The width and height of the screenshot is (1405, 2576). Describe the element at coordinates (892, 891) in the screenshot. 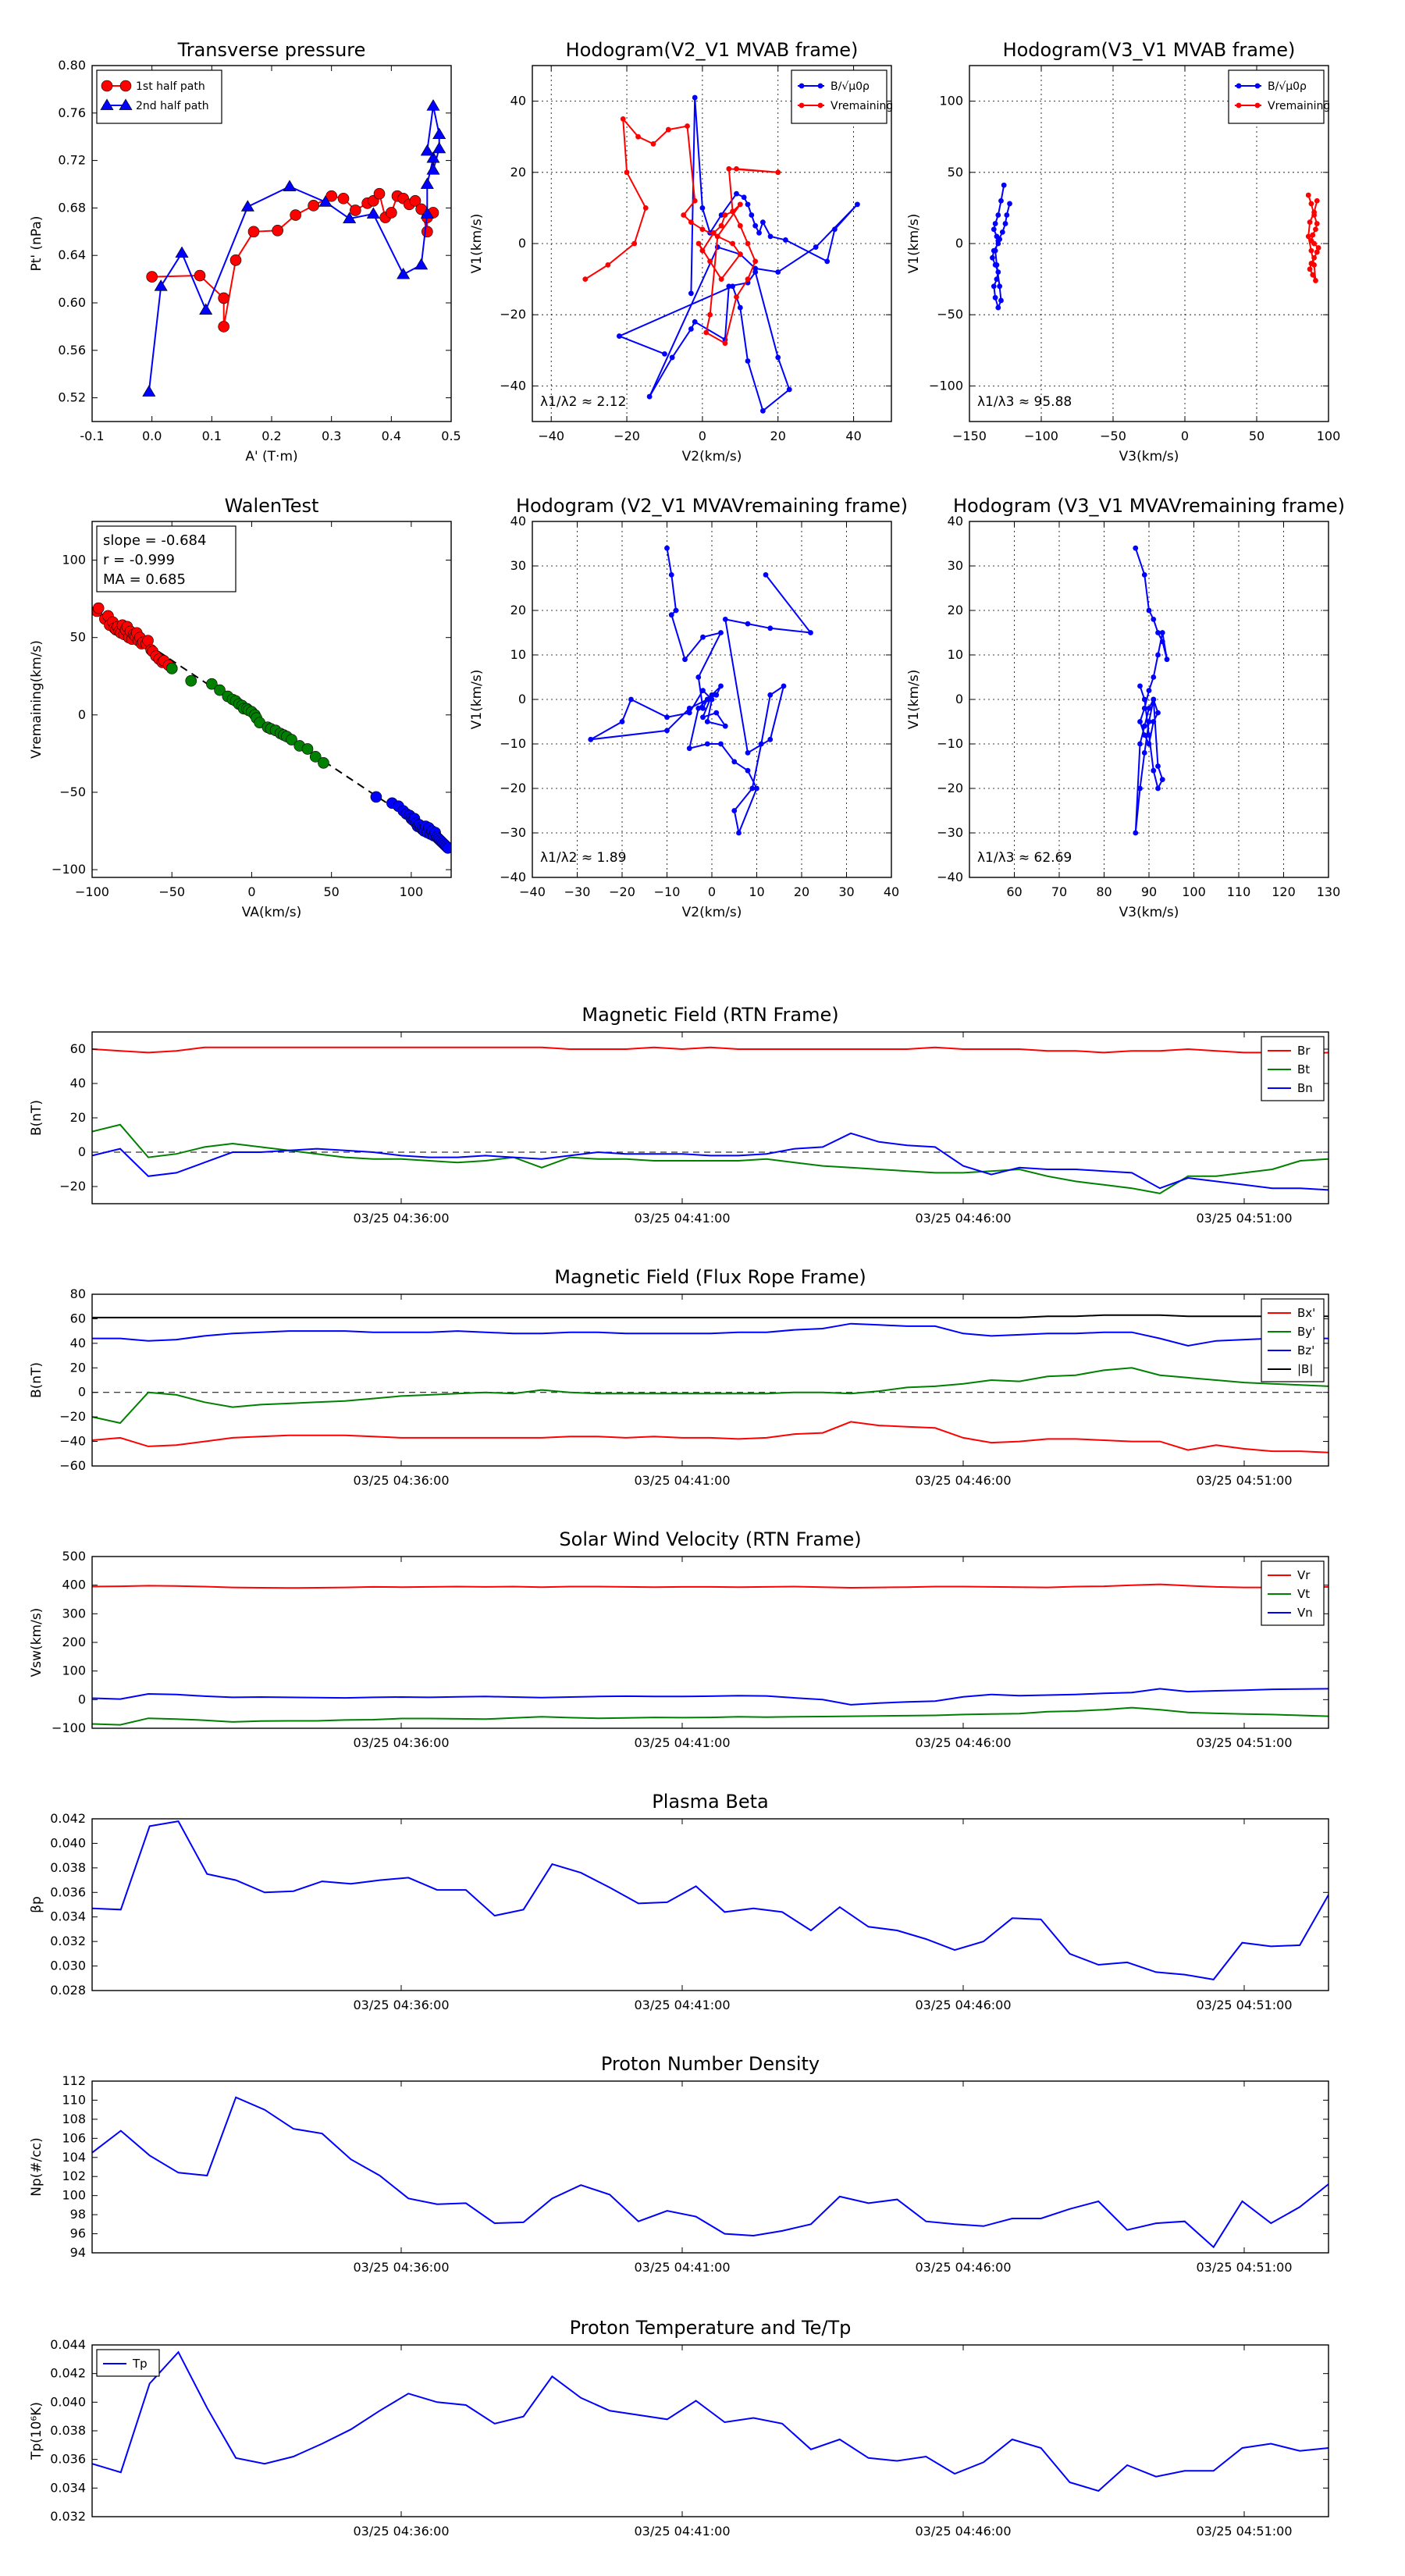

I see `x-tick-label: 40` at that location.